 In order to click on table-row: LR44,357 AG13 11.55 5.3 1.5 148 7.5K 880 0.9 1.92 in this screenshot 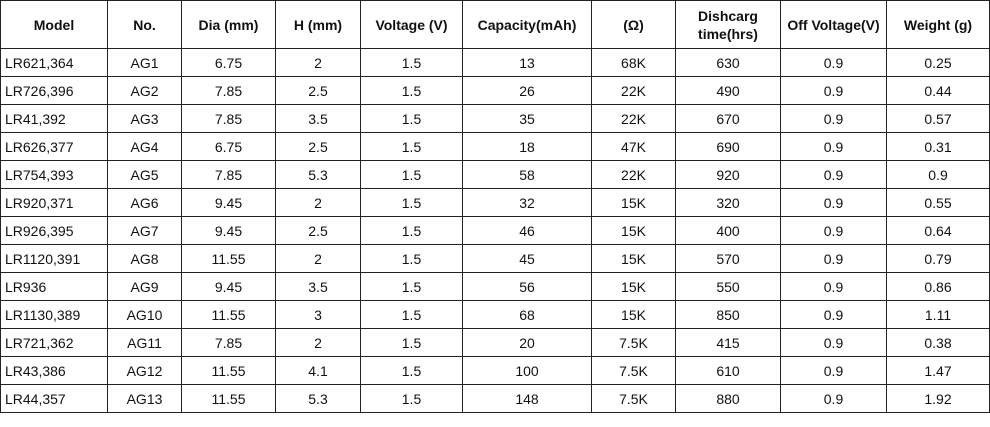, I will do `click(495, 398)`.